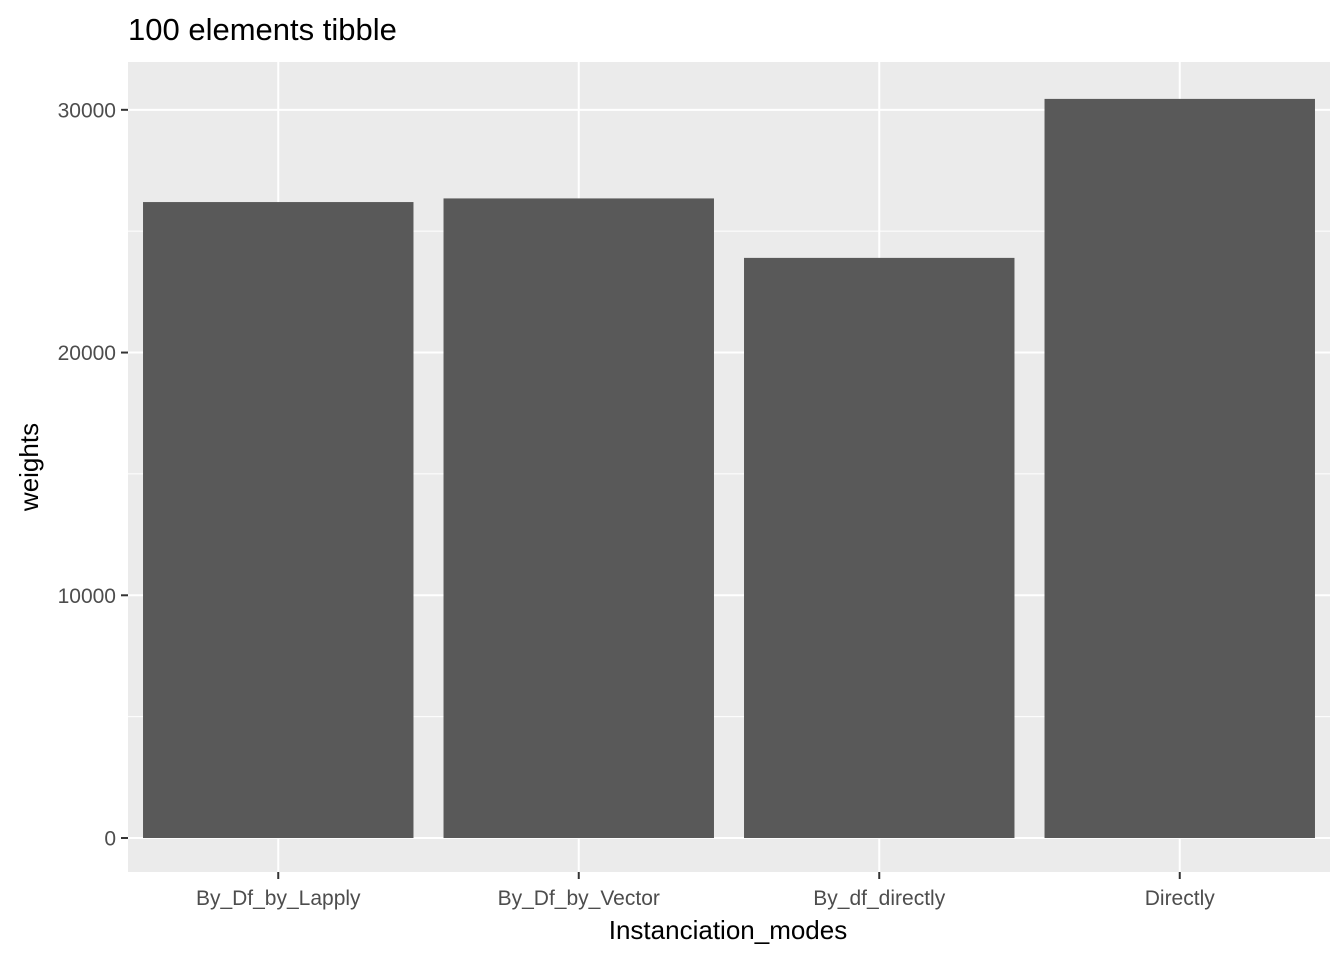 Image resolution: width=1344 pixels, height=960 pixels. What do you see at coordinates (87, 353) in the screenshot?
I see `y-tick-label: 20000` at bounding box center [87, 353].